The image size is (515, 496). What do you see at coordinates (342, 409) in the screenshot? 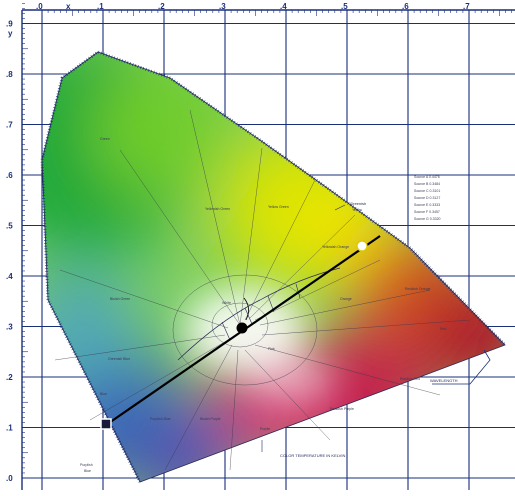
I see `region-label: Reddish Purple` at bounding box center [342, 409].